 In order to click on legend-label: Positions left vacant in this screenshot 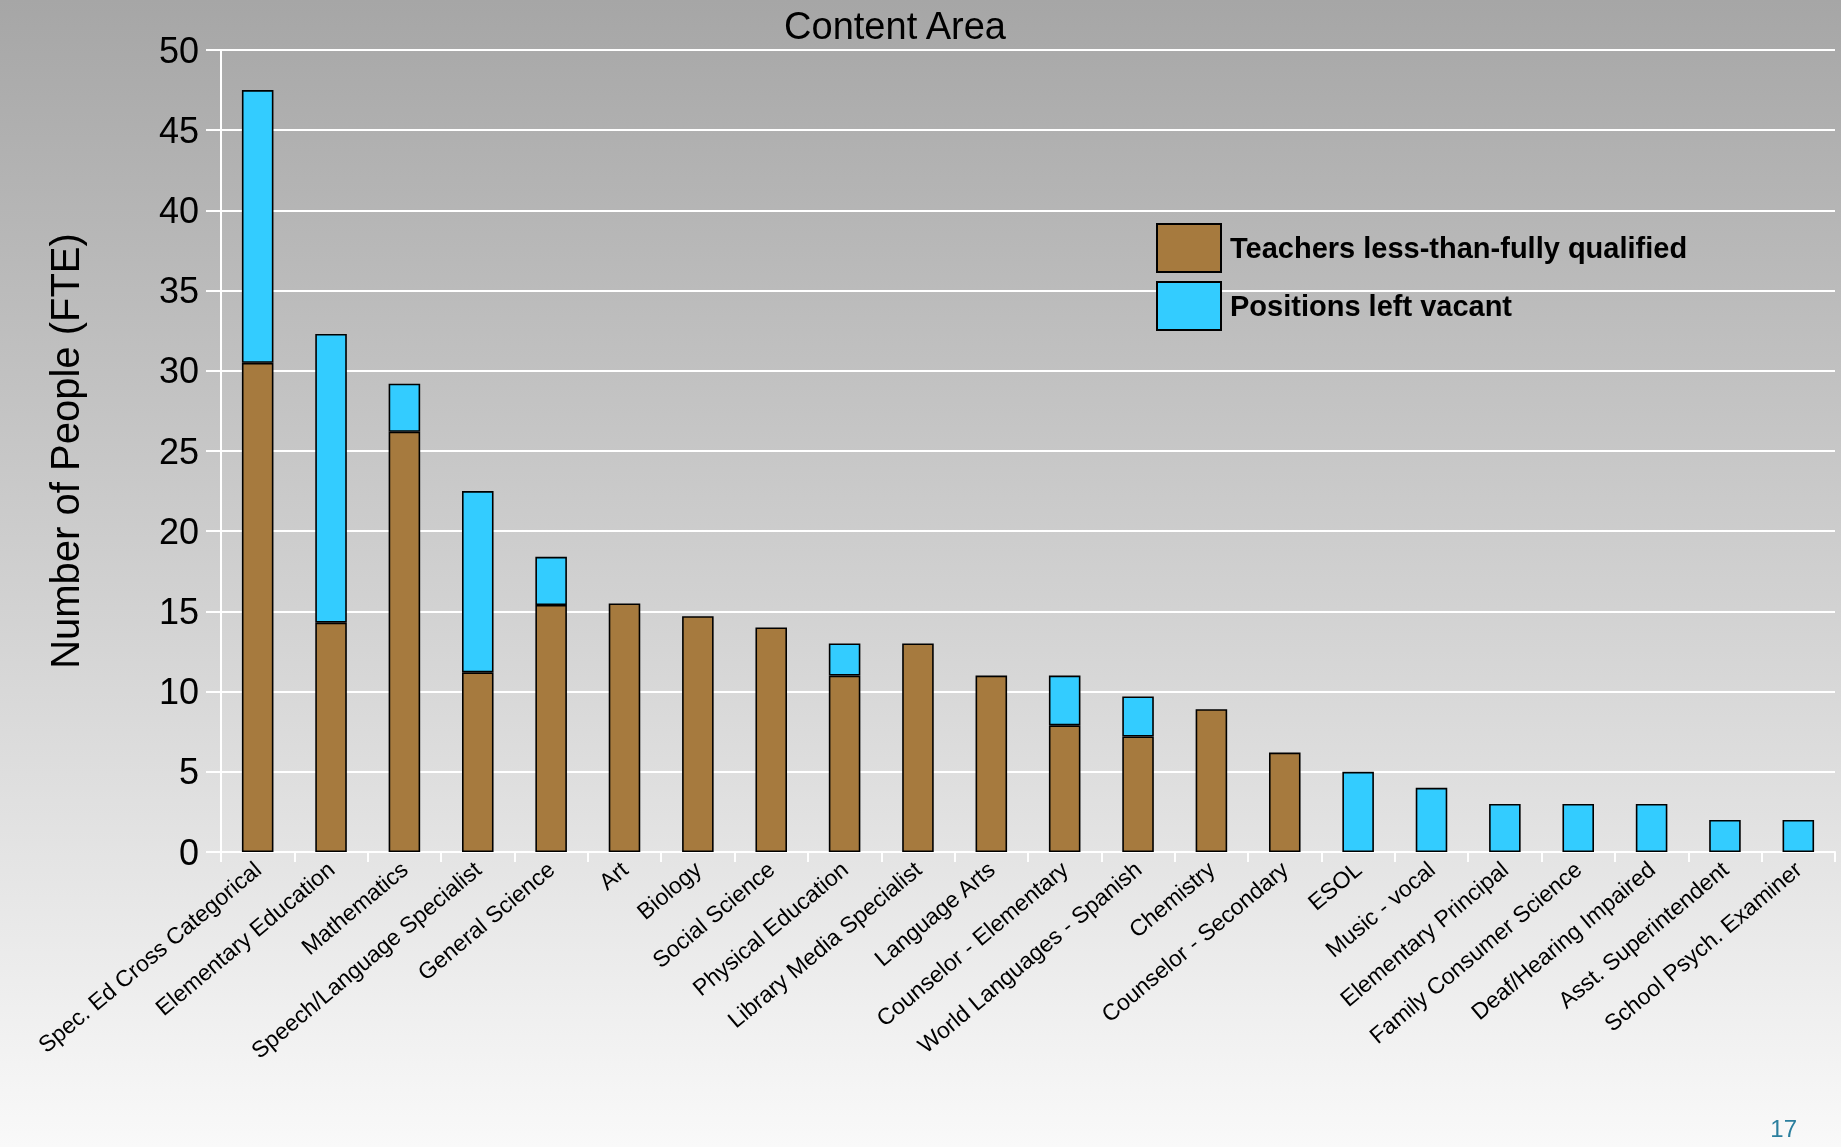, I will do `click(1371, 306)`.